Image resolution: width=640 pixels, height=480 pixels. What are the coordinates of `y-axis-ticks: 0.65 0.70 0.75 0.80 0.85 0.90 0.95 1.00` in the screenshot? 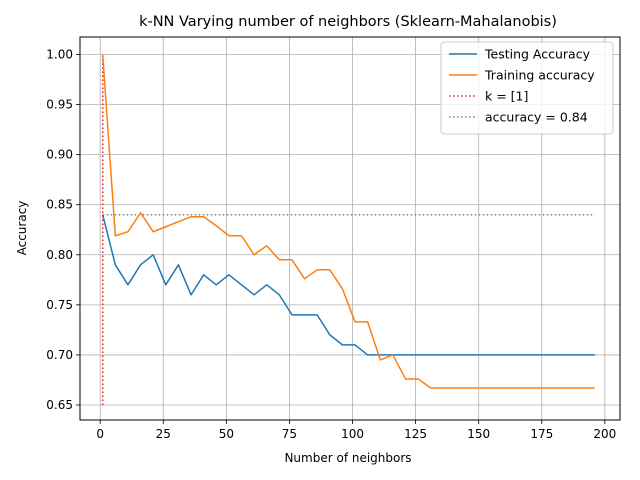 It's located at (63, 230).